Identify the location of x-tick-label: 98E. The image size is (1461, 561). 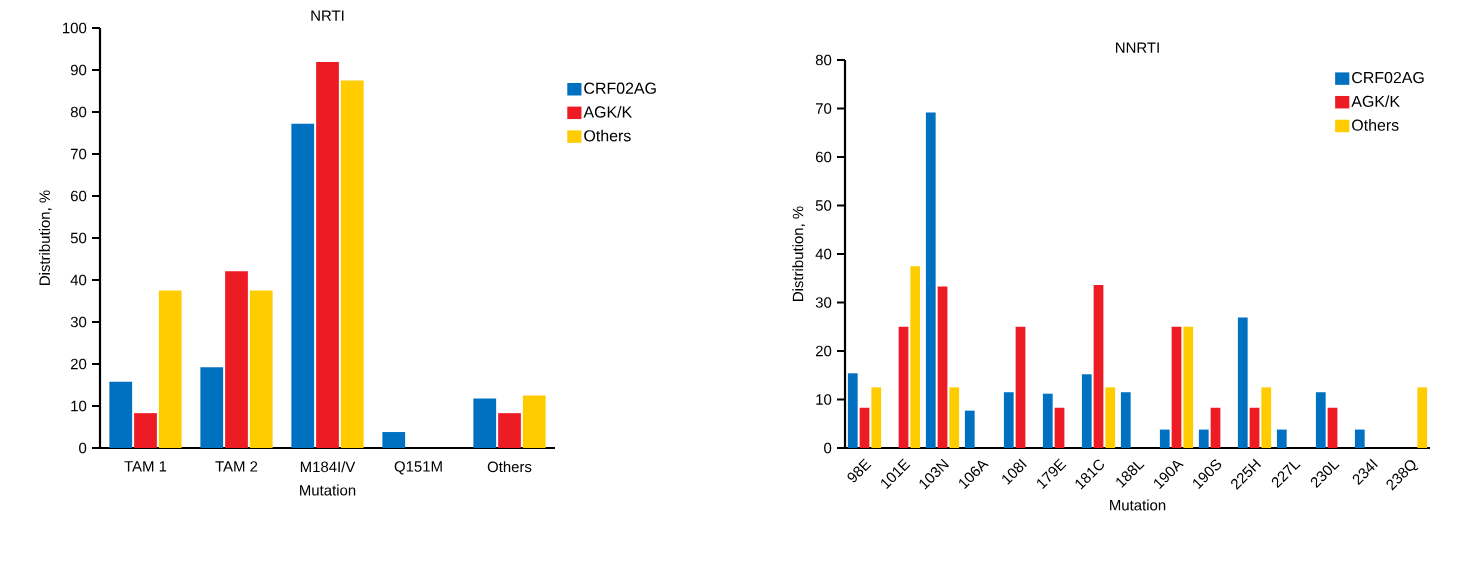
(859, 470).